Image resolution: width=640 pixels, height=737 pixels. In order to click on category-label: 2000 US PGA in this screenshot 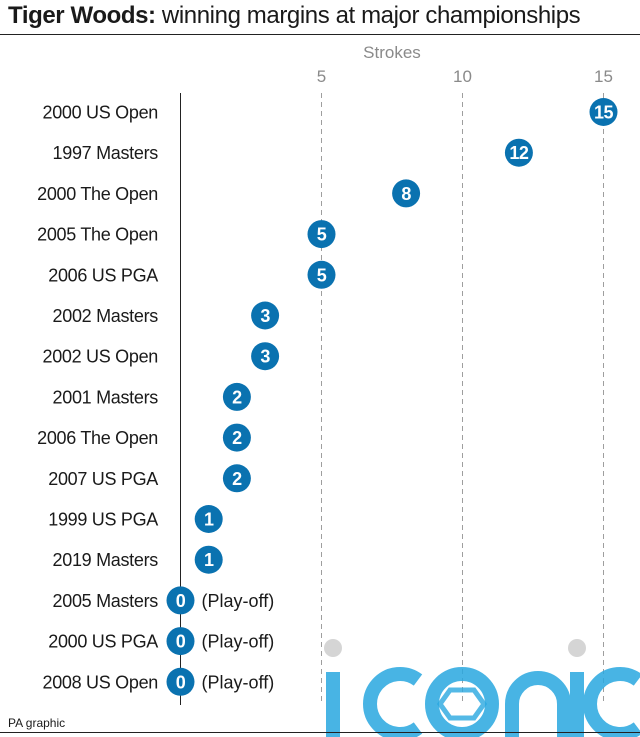, I will do `click(103, 642)`.